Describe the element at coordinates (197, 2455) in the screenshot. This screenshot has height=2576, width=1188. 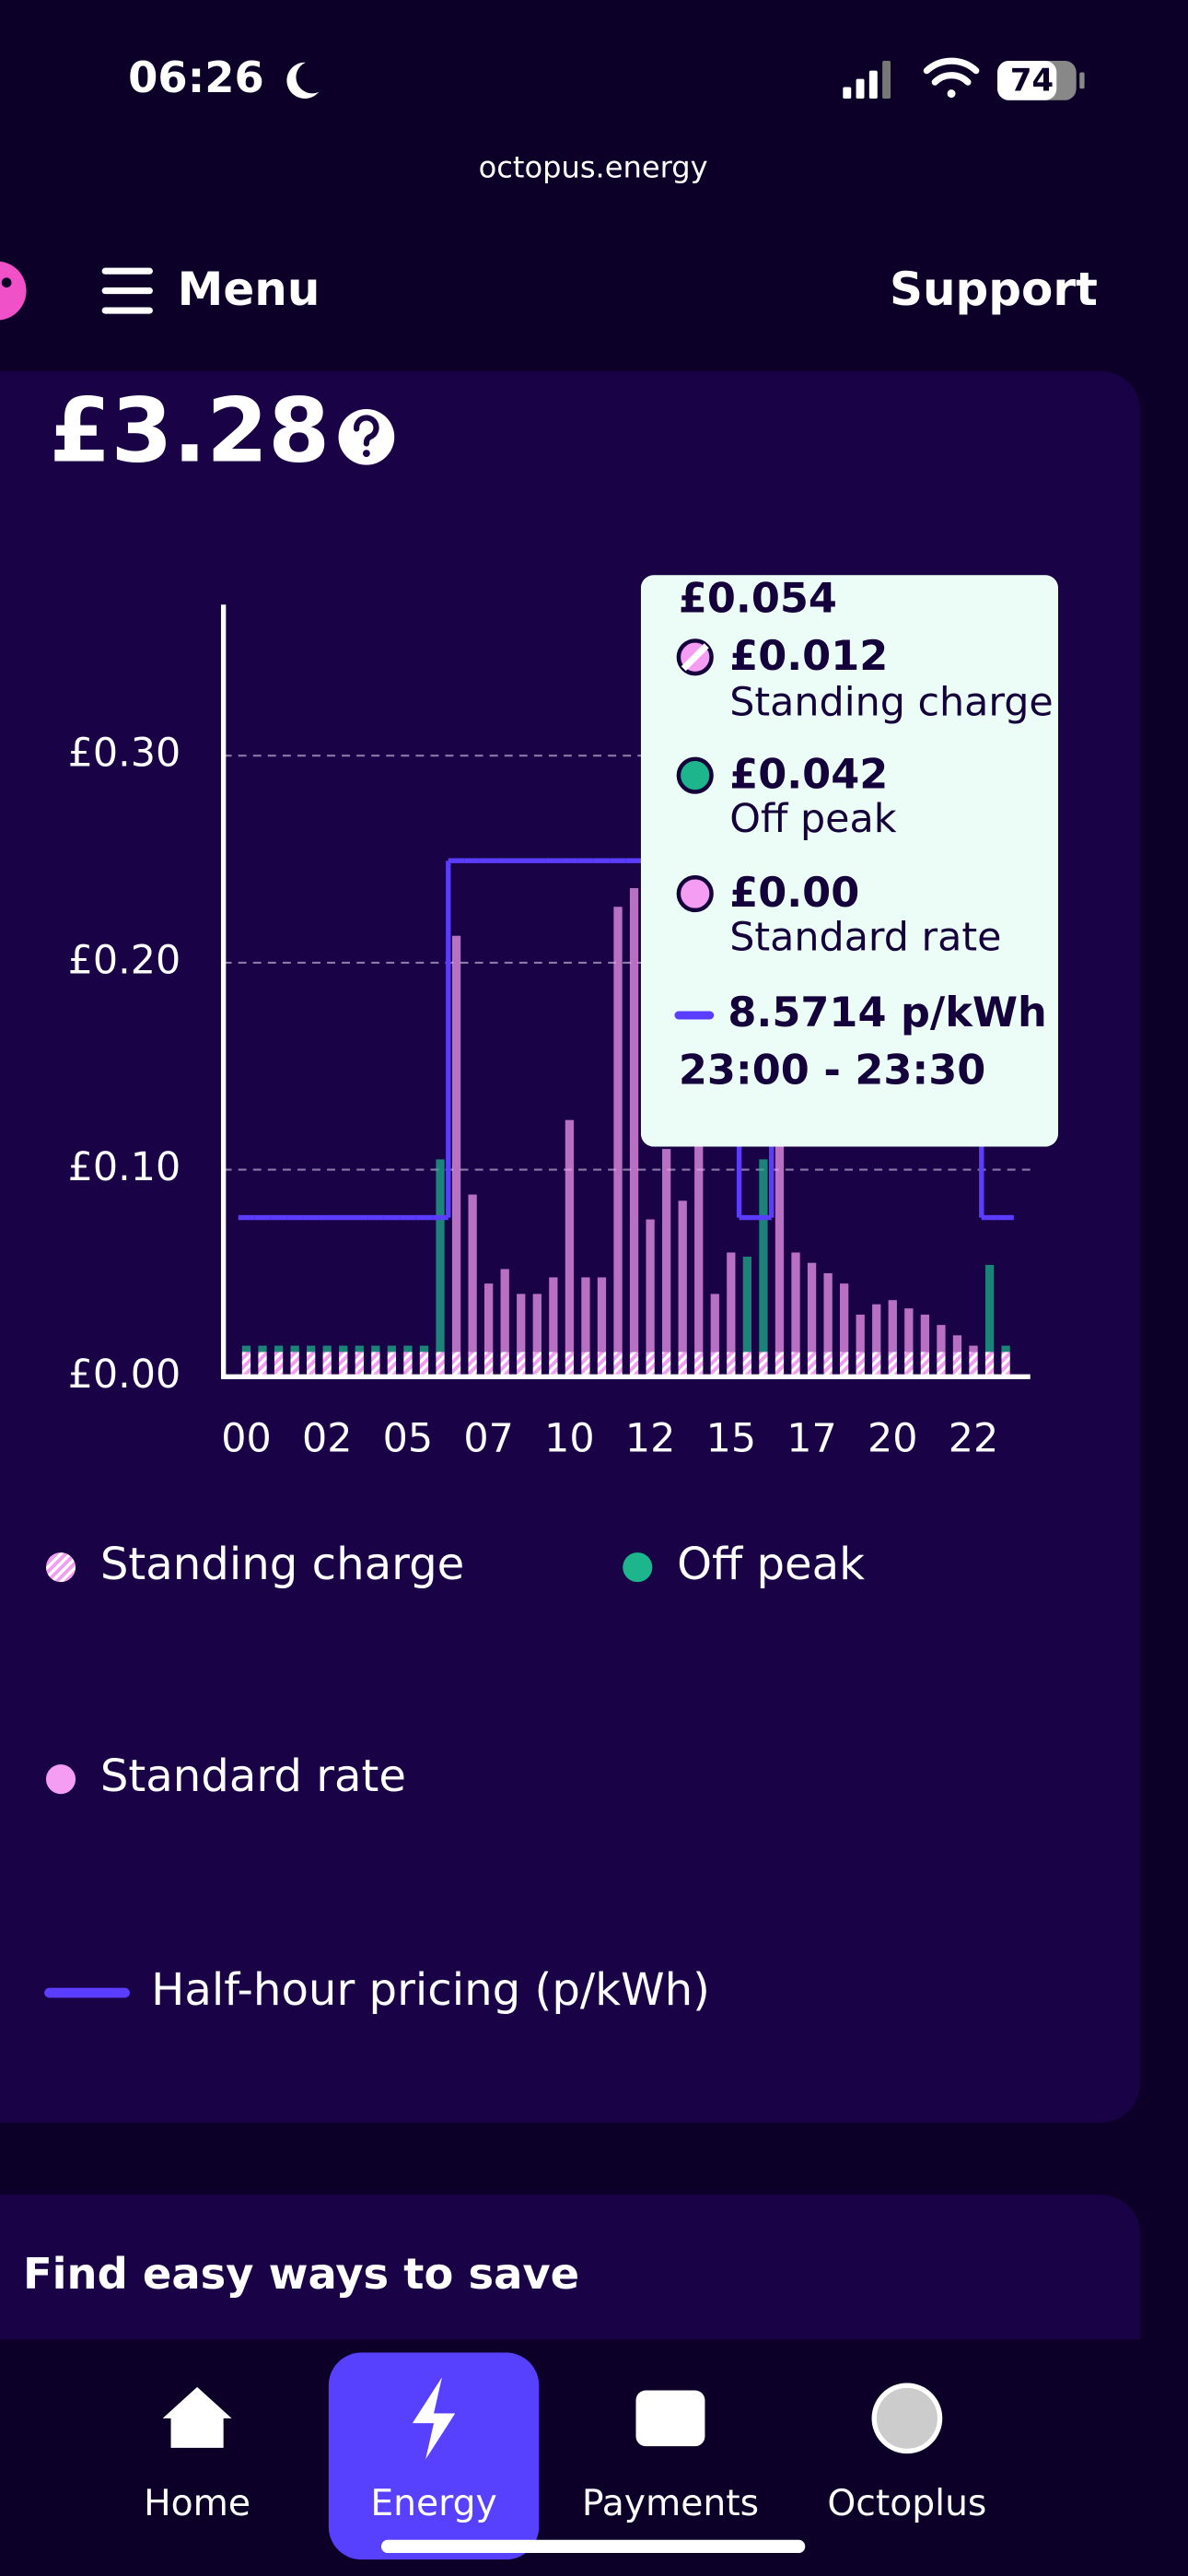
I see `tab: Home` at that location.